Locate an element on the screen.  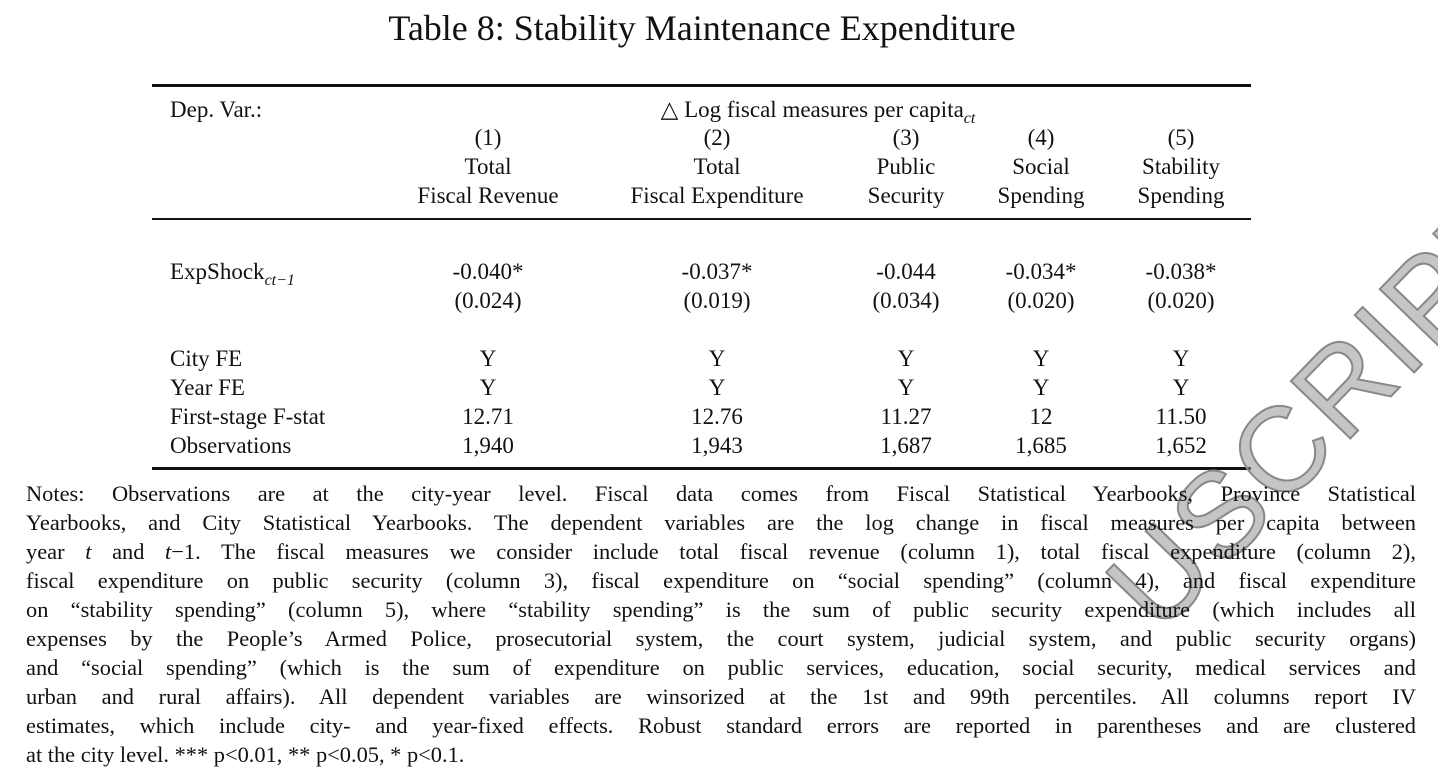
regressor-subscript: ct−1 is located at coordinates (279, 280).